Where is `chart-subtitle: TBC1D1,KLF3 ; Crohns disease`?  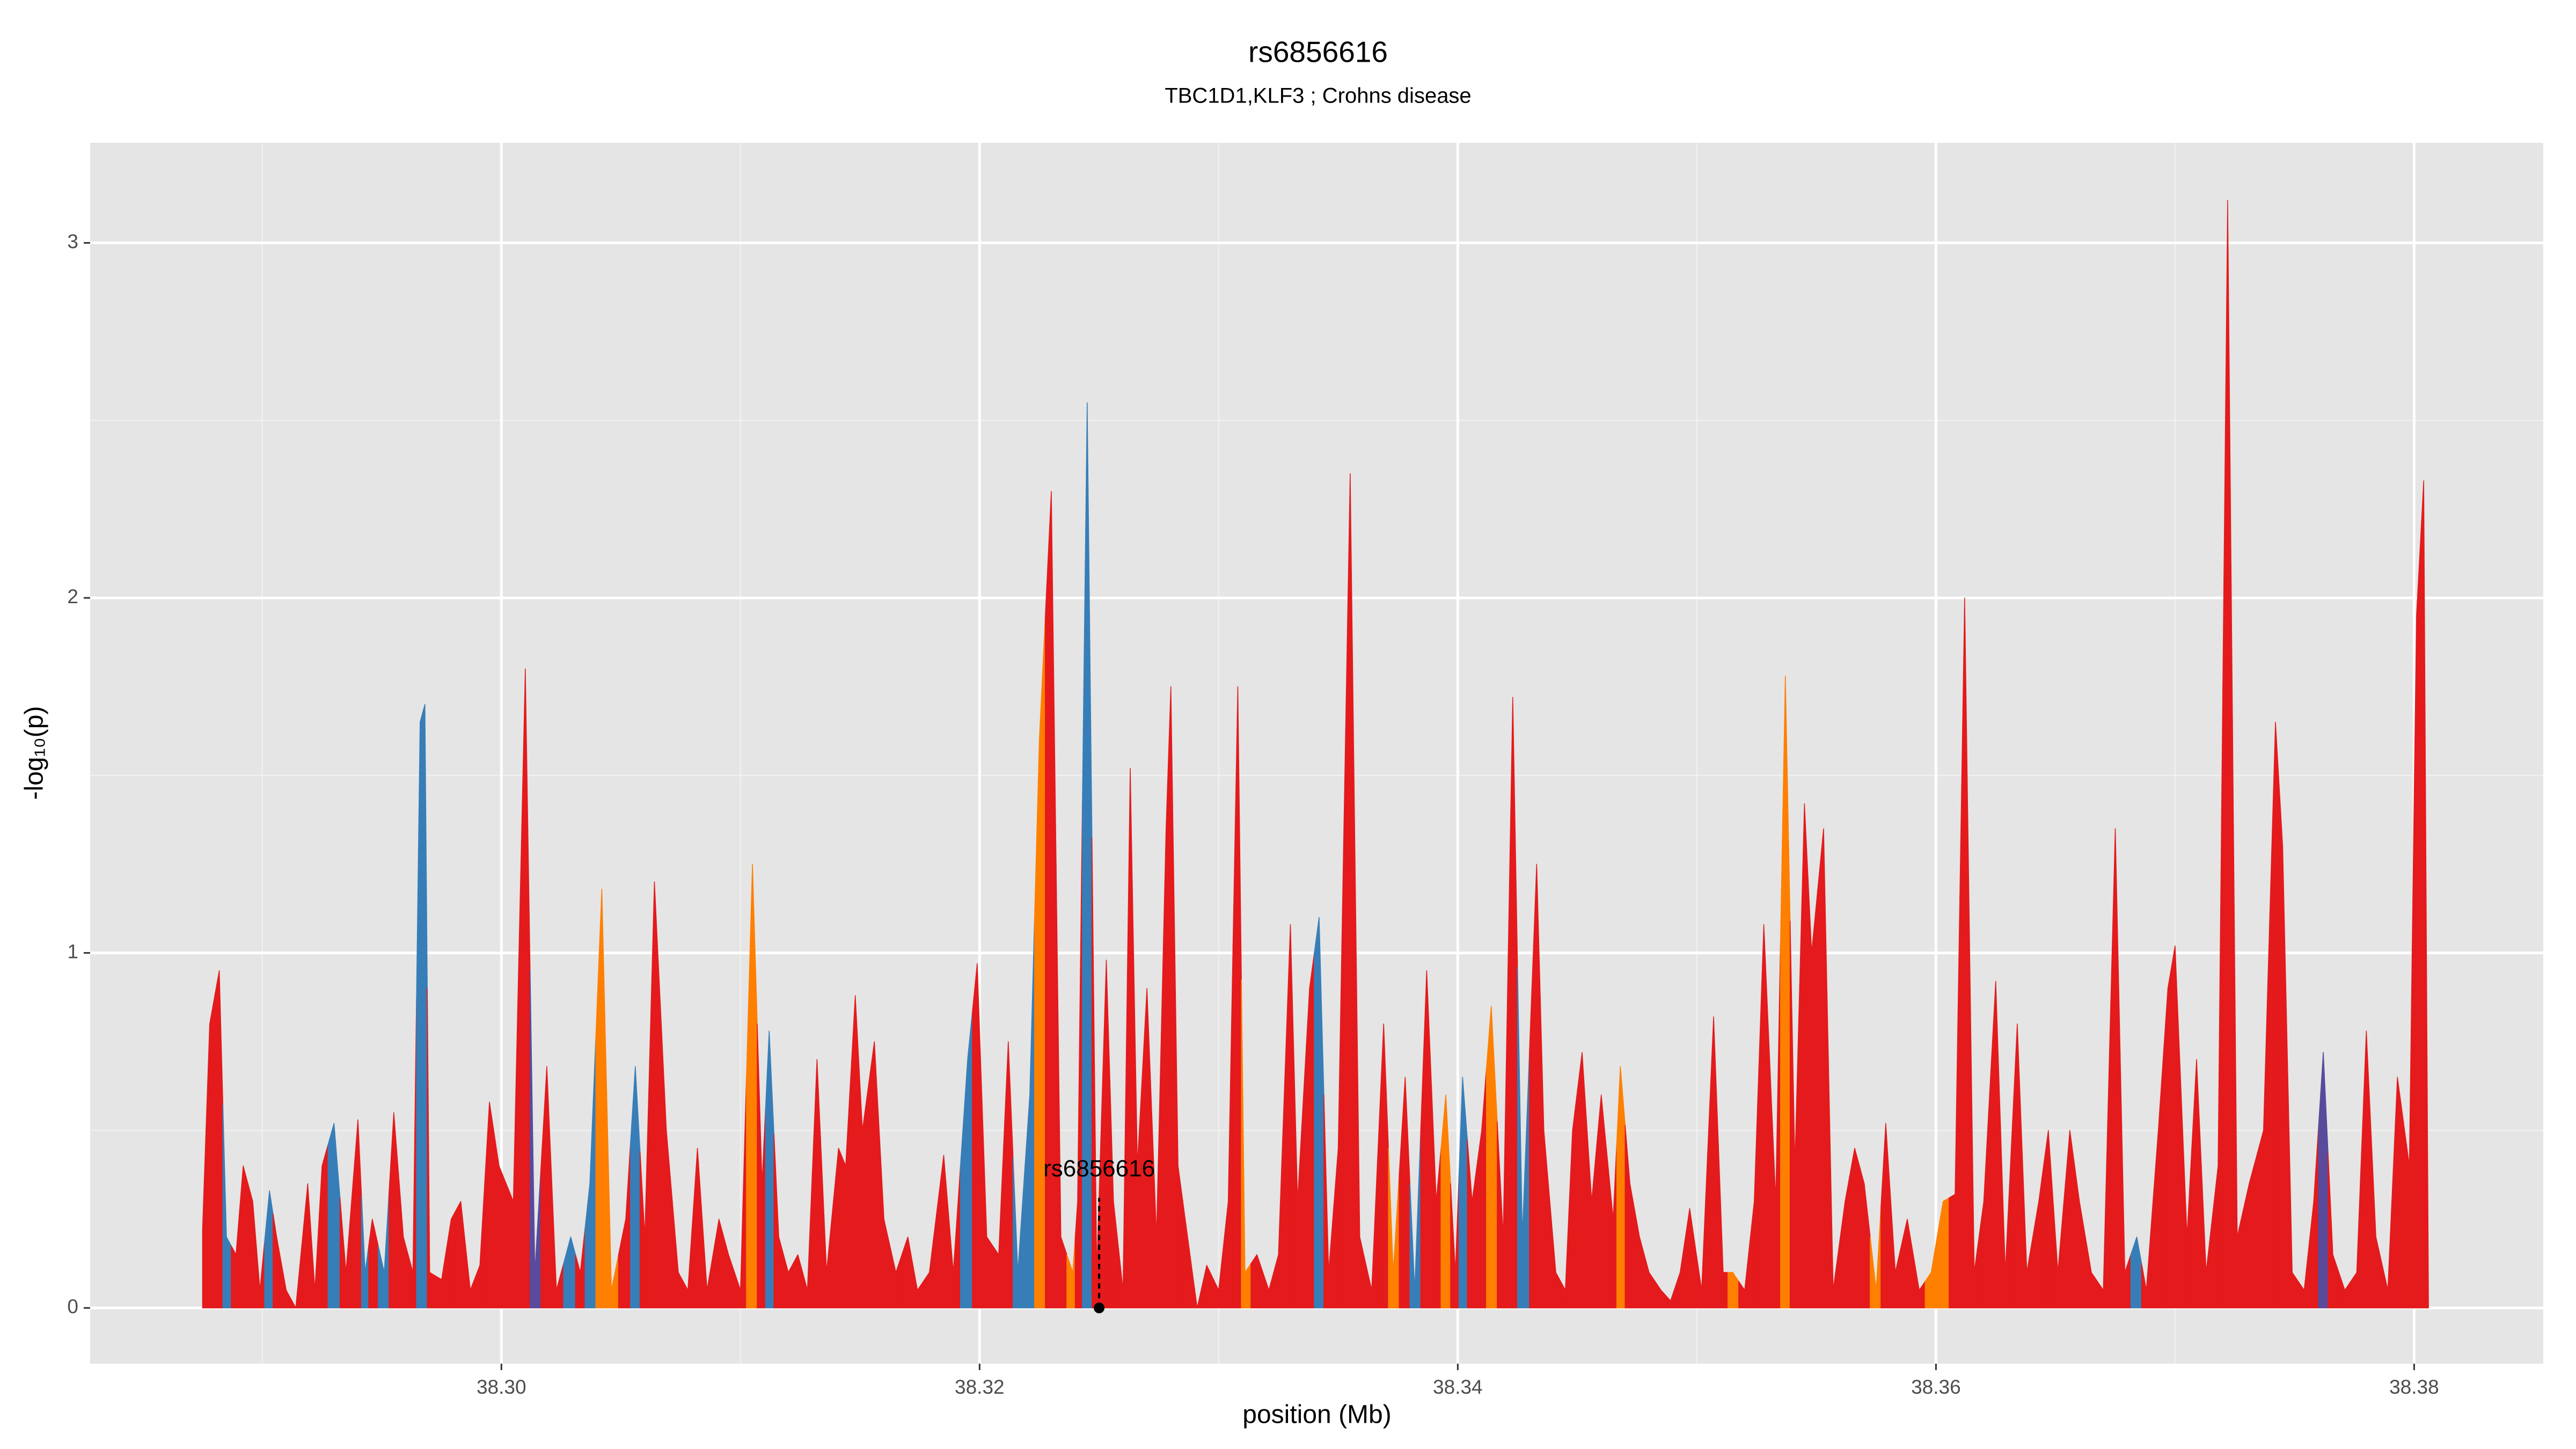
chart-subtitle: TBC1D1,KLF3 ; Crohns disease is located at coordinates (1318, 96).